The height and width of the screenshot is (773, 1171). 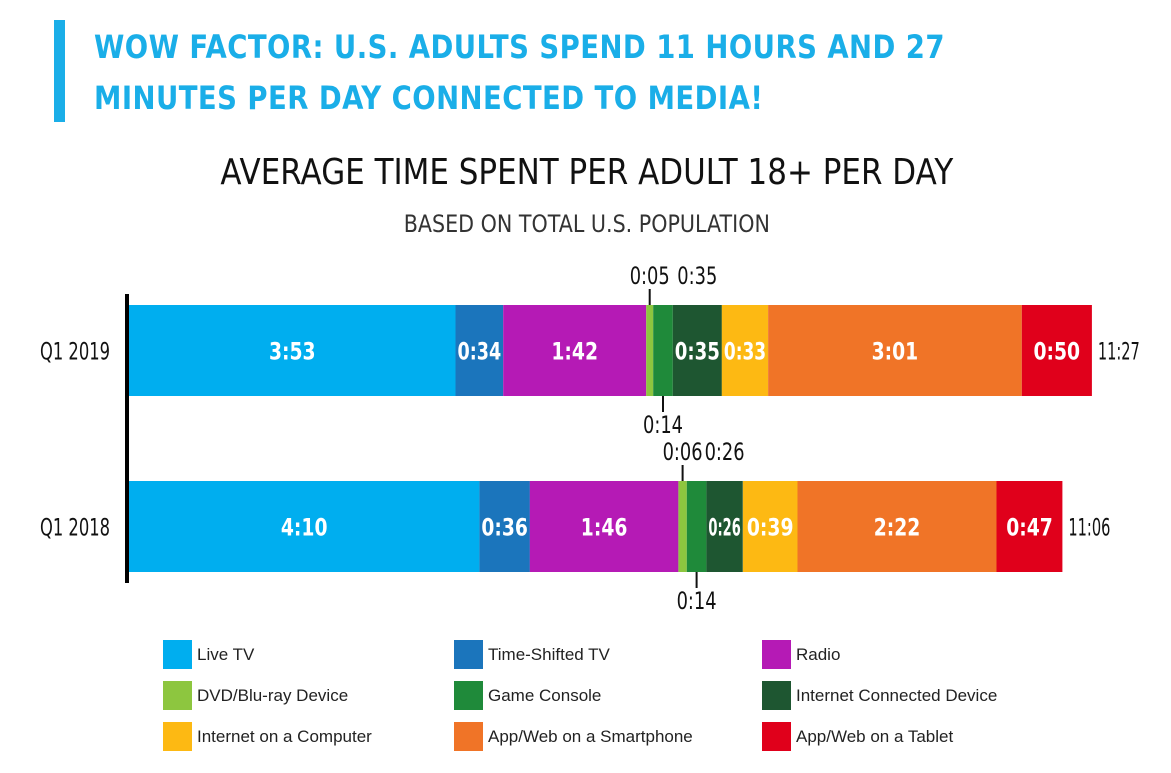 I want to click on legend-label: Radio, so click(x=818, y=654).